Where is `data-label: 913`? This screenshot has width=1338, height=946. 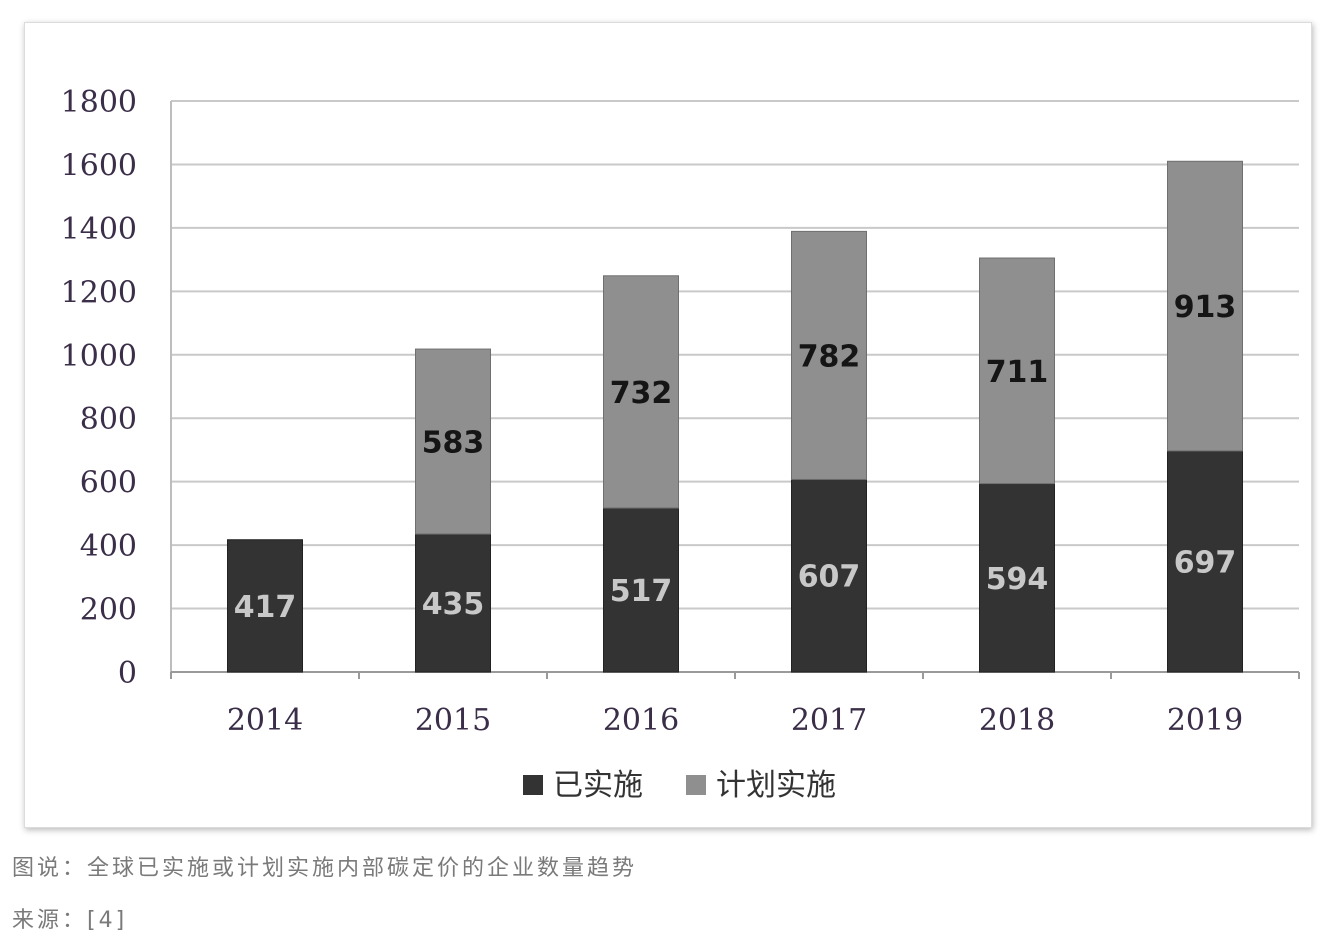
data-label: 913 is located at coordinates (1205, 307).